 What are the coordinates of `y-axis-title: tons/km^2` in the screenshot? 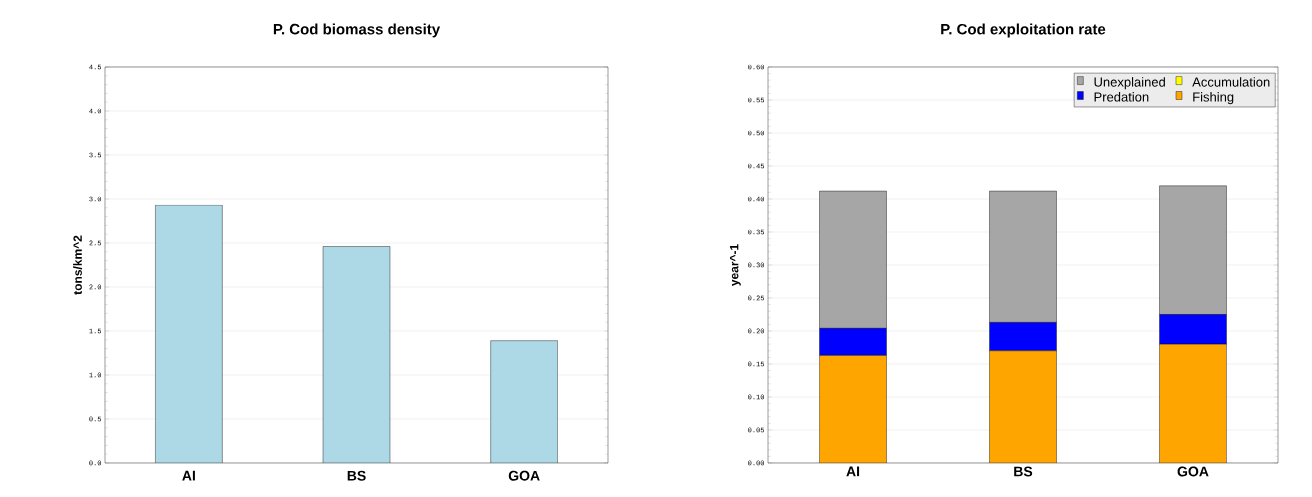 It's located at (78, 265).